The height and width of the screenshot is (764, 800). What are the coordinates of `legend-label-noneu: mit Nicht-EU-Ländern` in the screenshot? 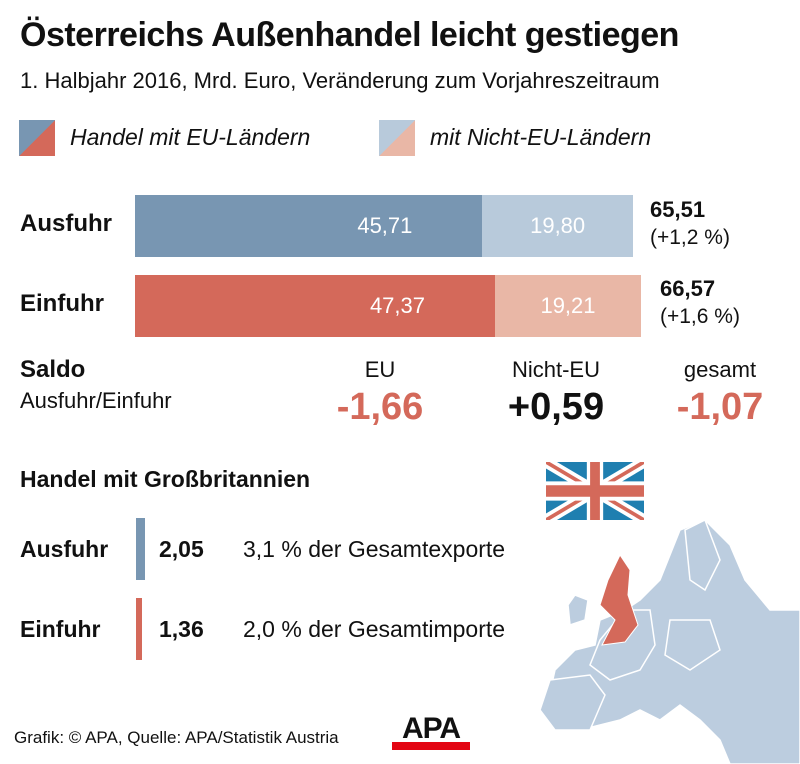 It's located at (541, 137).